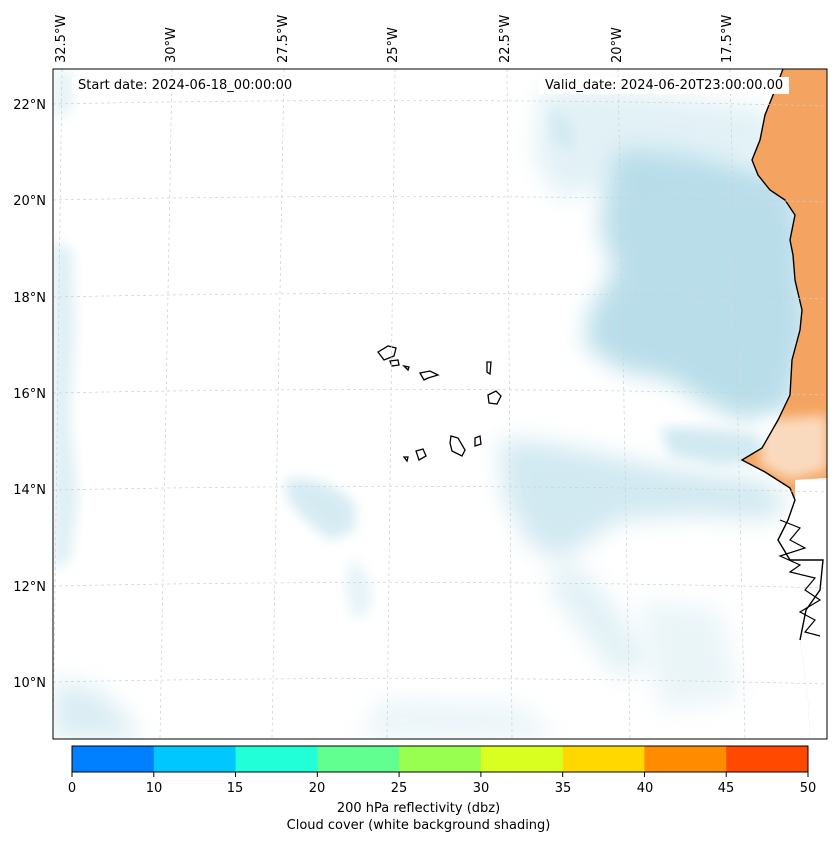 The image size is (837, 843). What do you see at coordinates (440, 774) in the screenshot?
I see `colorbar-tick-marks` at bounding box center [440, 774].